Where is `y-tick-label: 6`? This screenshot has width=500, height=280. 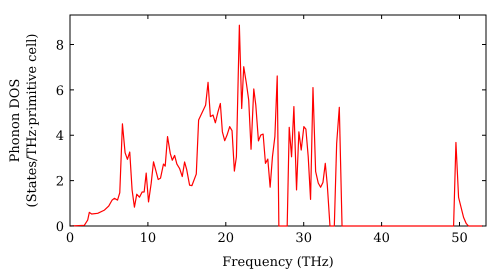 y-tick-label: 6 is located at coordinates (60, 91).